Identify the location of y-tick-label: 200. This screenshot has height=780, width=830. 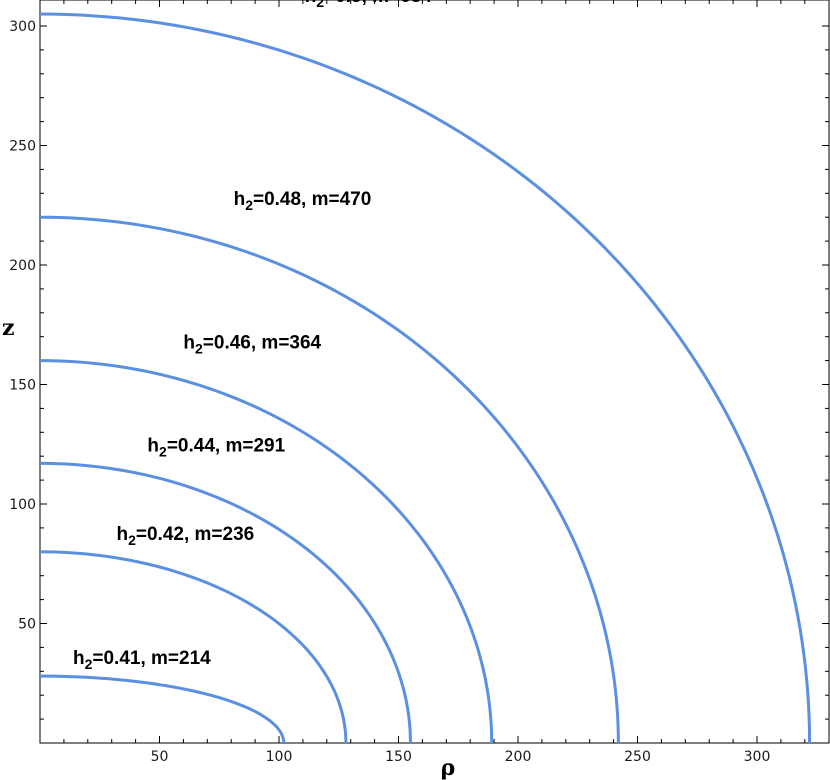
(22, 266).